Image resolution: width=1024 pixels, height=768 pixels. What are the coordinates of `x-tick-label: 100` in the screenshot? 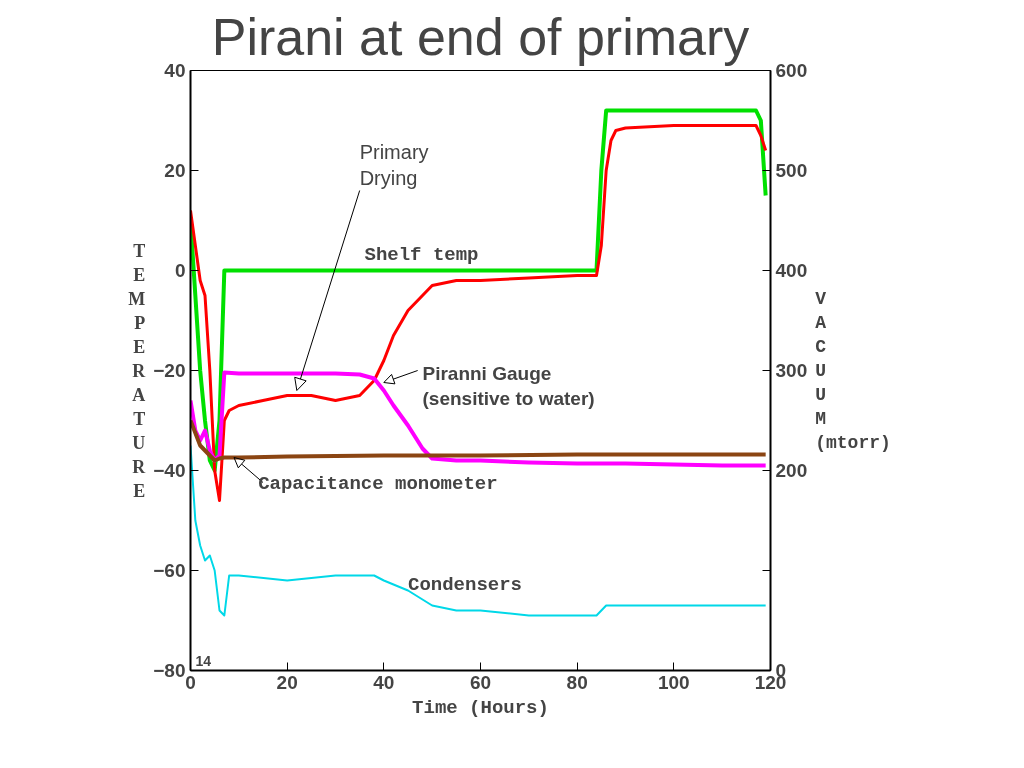 It's located at (673, 682).